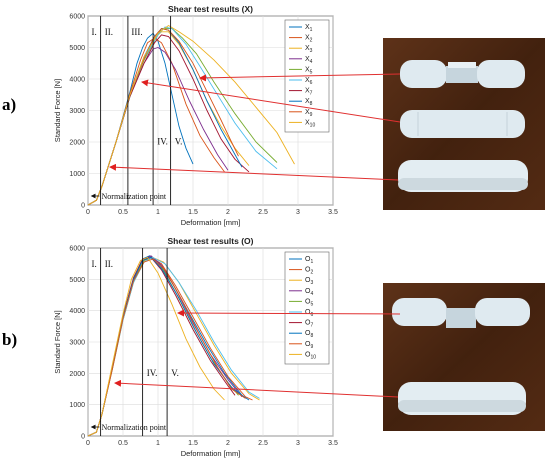  Describe the element at coordinates (309, 102) in the screenshot. I see `chart-a-legend-entry: X8` at that location.